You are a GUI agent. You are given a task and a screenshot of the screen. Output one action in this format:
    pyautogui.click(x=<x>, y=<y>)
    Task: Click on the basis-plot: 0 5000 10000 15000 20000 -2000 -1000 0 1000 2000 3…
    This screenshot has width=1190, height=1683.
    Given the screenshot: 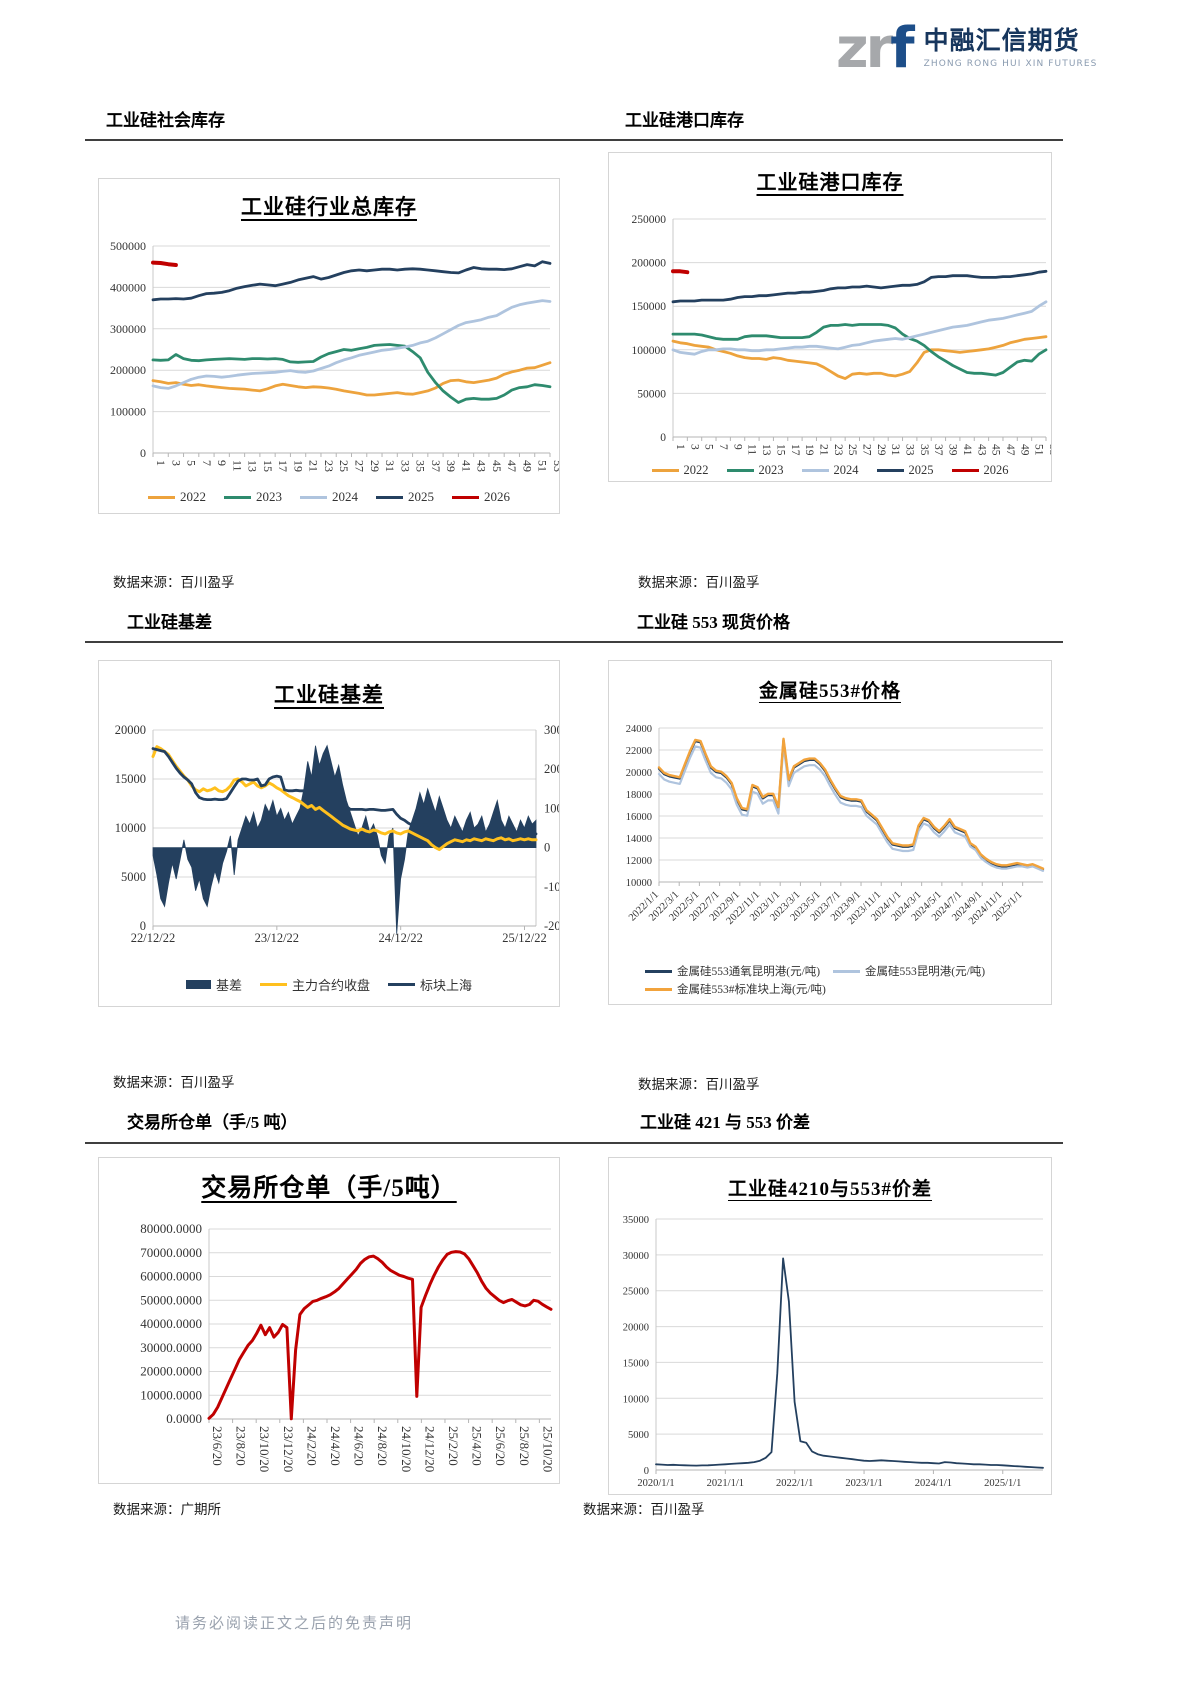 What is the action you would take?
    pyautogui.click(x=337, y=834)
    